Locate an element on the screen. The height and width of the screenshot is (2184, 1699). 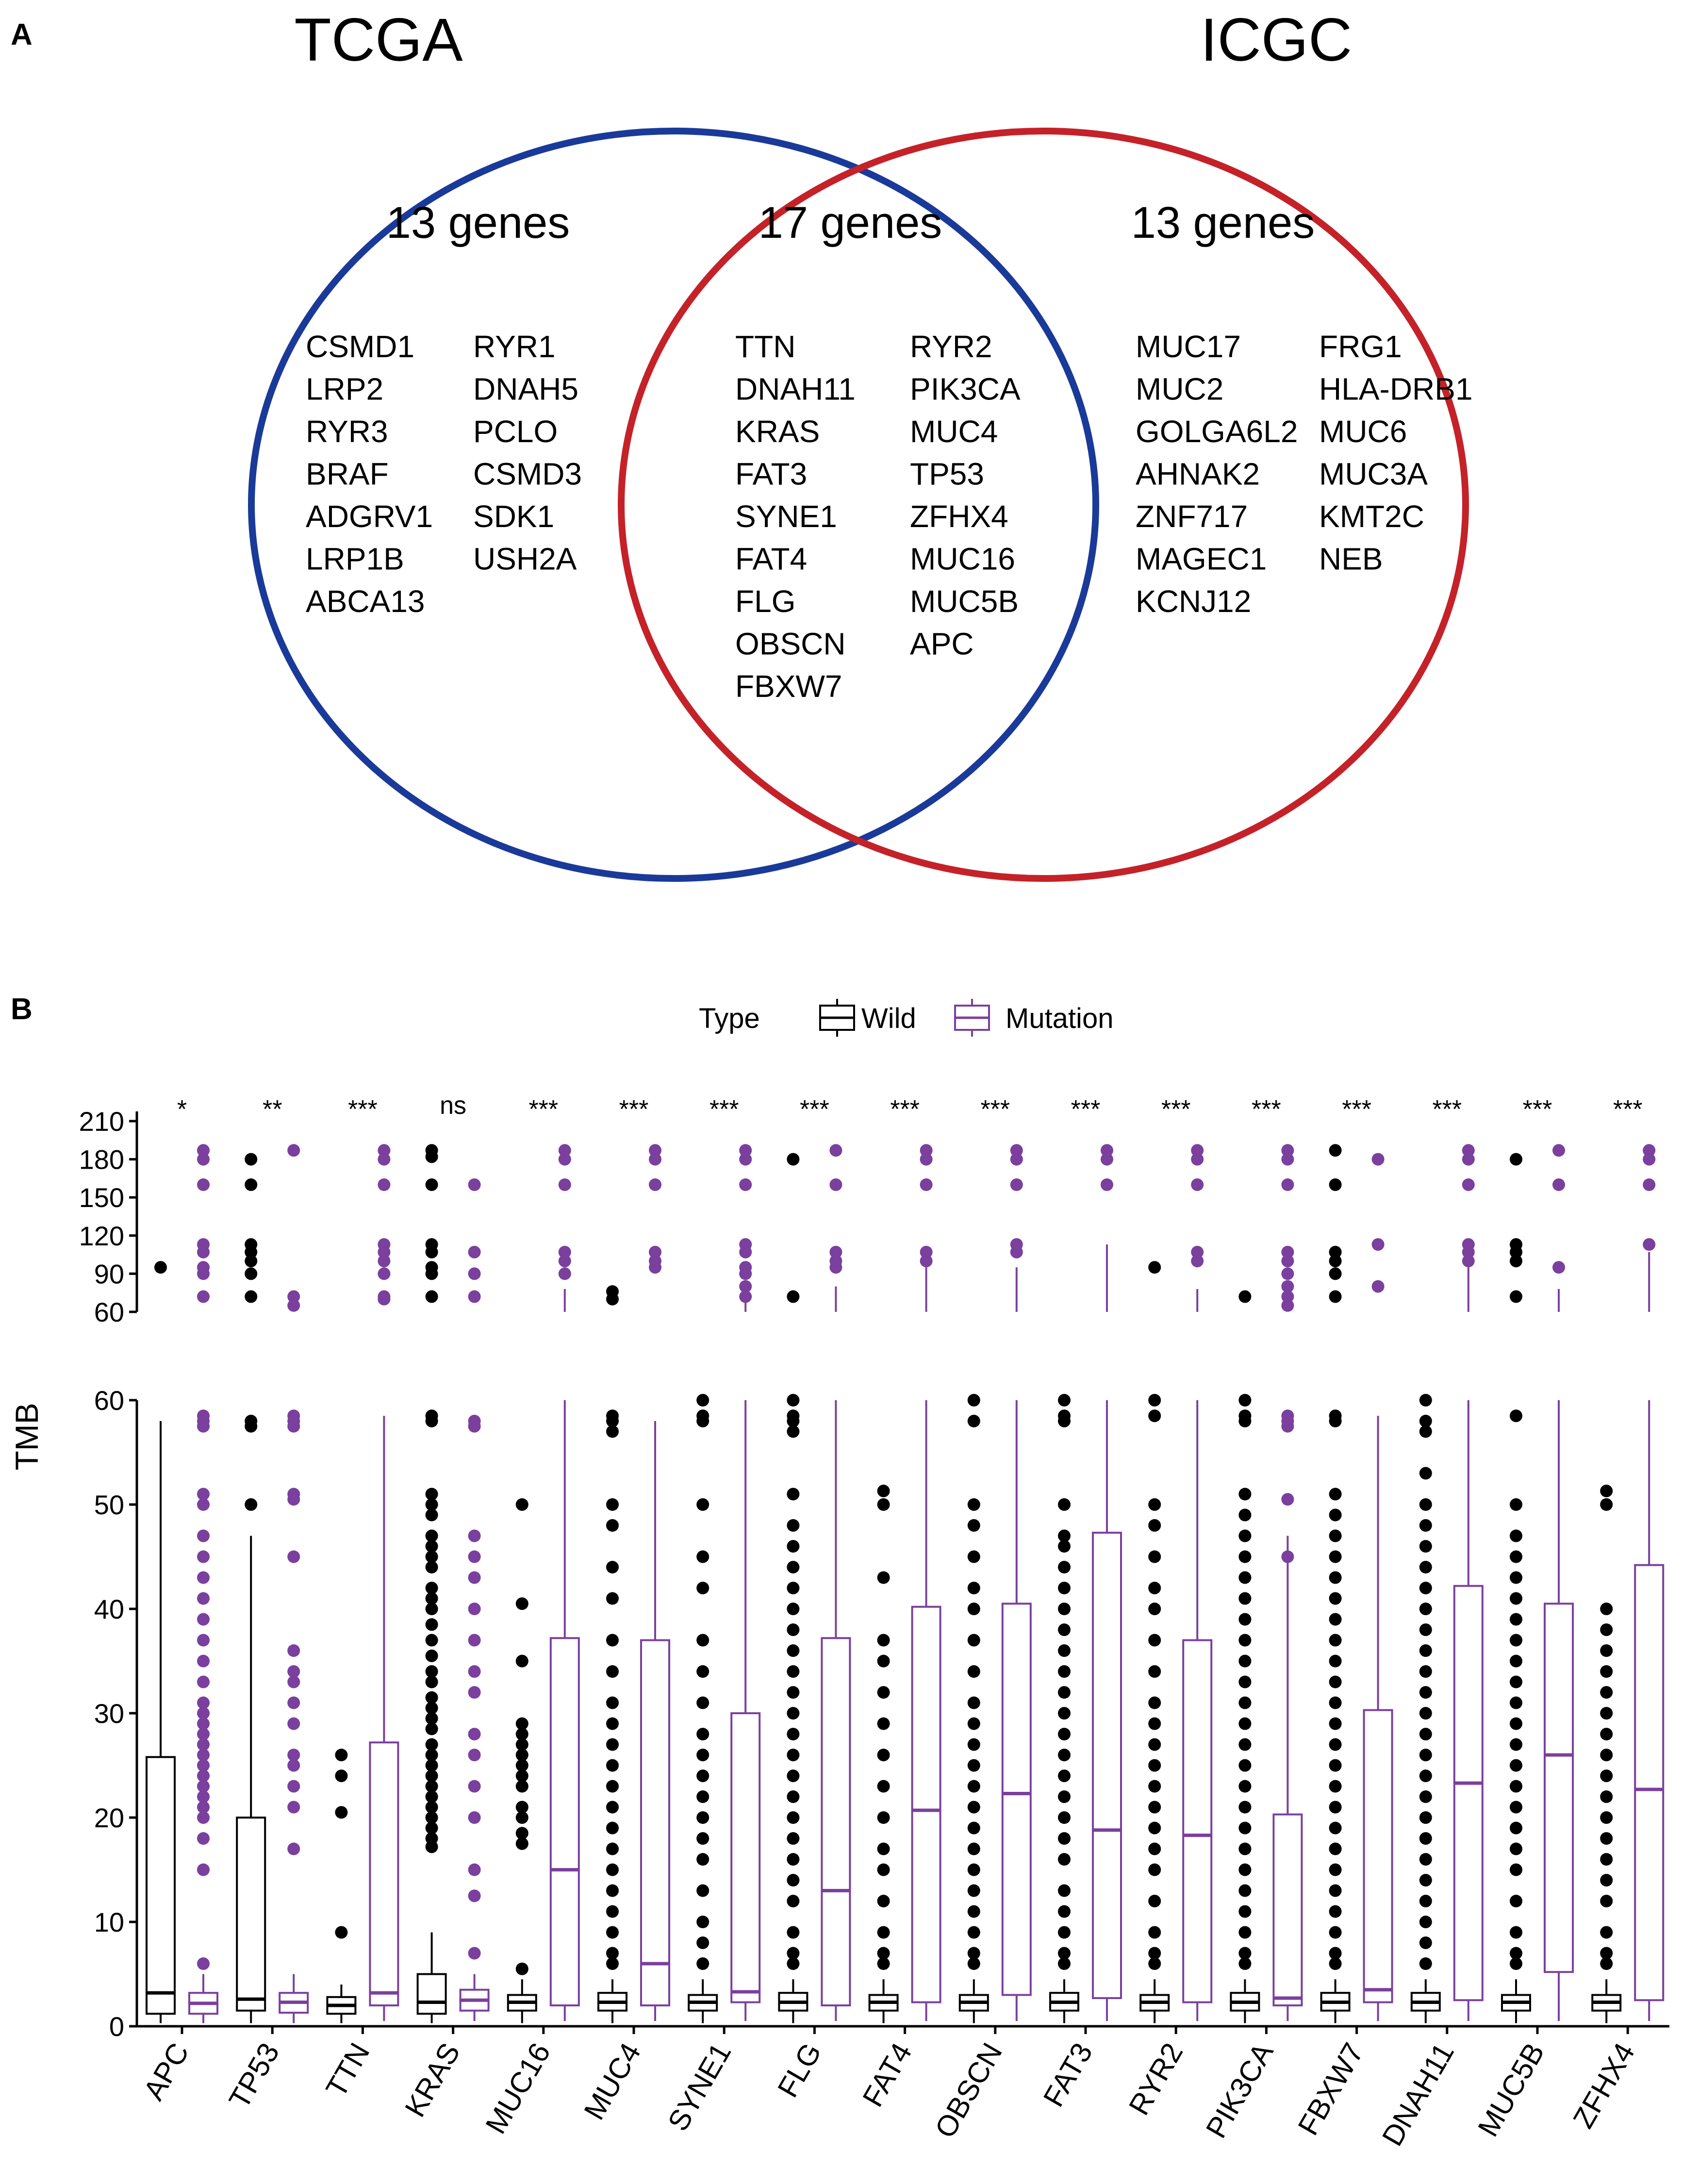
x-tick-label: SYNE1 is located at coordinates (699, 2086).